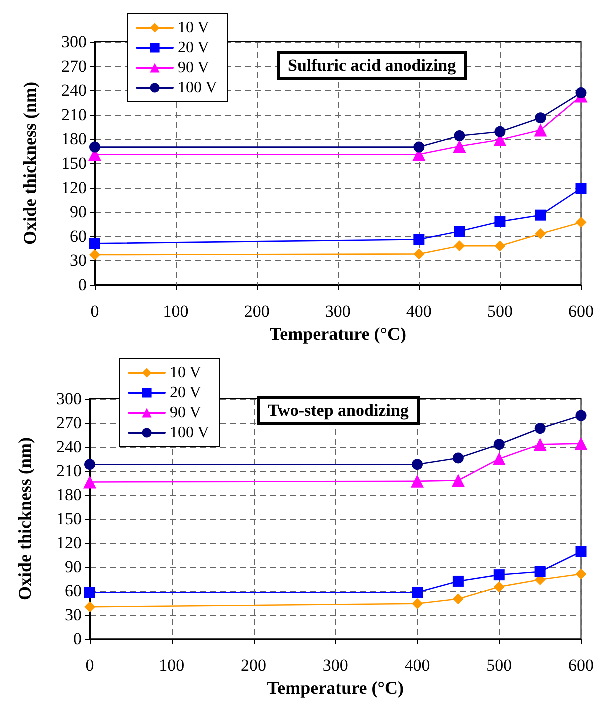 Image resolution: width=597 pixels, height=702 pixels. I want to click on text: Sulfuric acid anodizing, so click(372, 65).